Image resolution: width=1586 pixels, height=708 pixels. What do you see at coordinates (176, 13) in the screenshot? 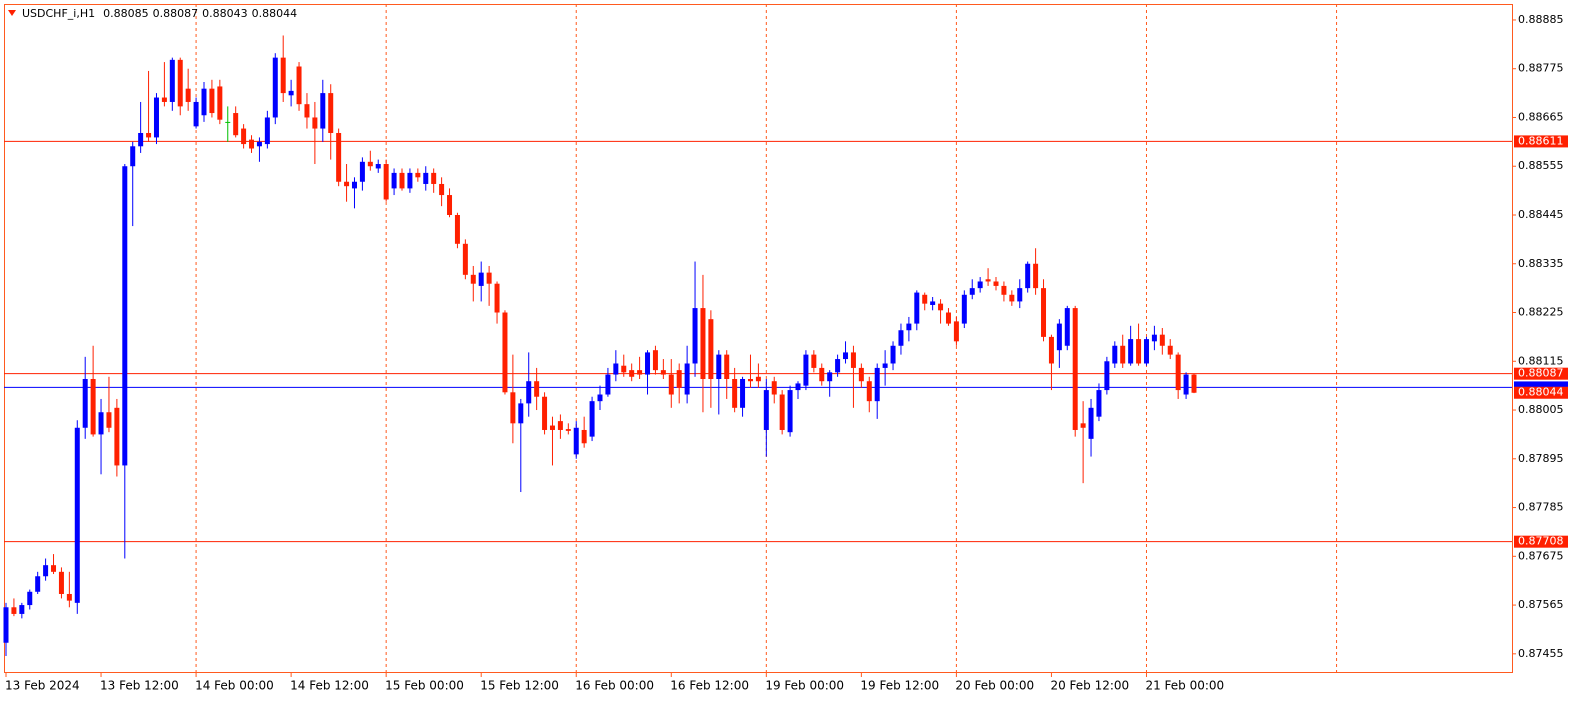
I see `last-high: 0.88087` at bounding box center [176, 13].